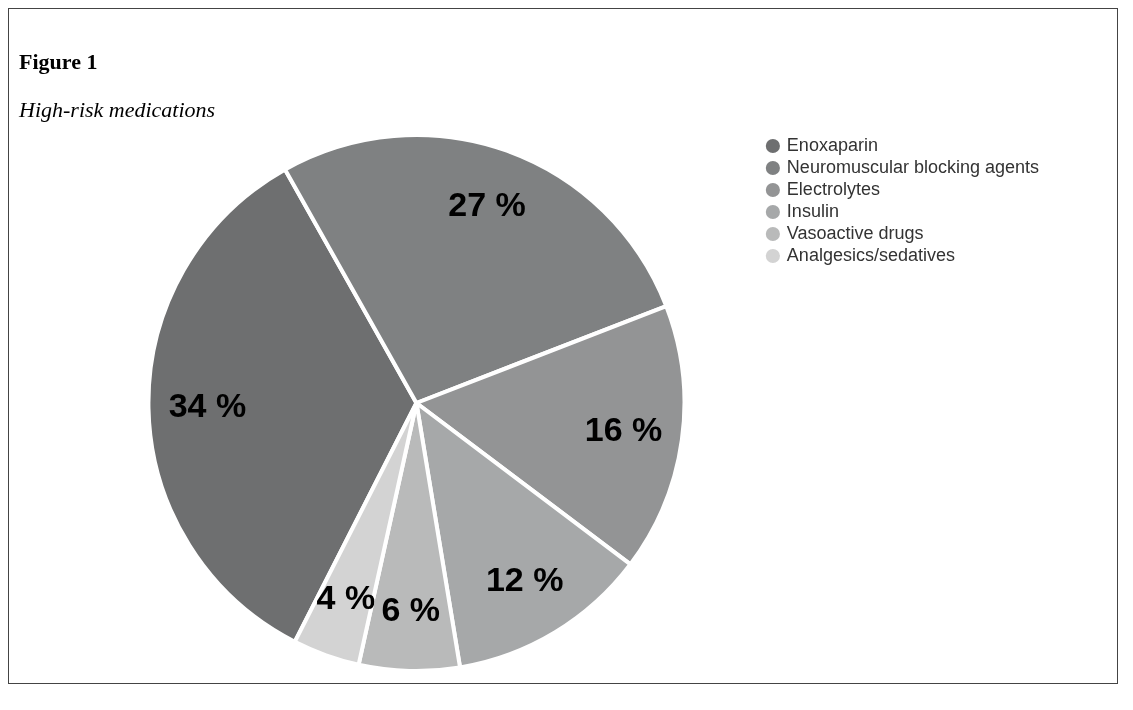 The height and width of the screenshot is (710, 1133). What do you see at coordinates (913, 166) in the screenshot?
I see `legend-label: Neuromuscular blocking agents` at bounding box center [913, 166].